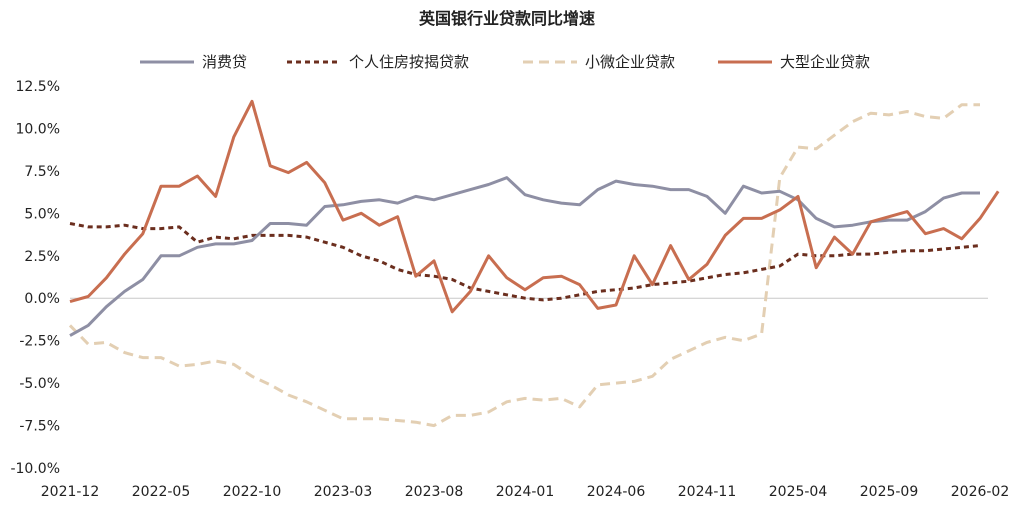  Describe the element at coordinates (38, 87) in the screenshot. I see `y-tick-label: 12.5%` at that location.